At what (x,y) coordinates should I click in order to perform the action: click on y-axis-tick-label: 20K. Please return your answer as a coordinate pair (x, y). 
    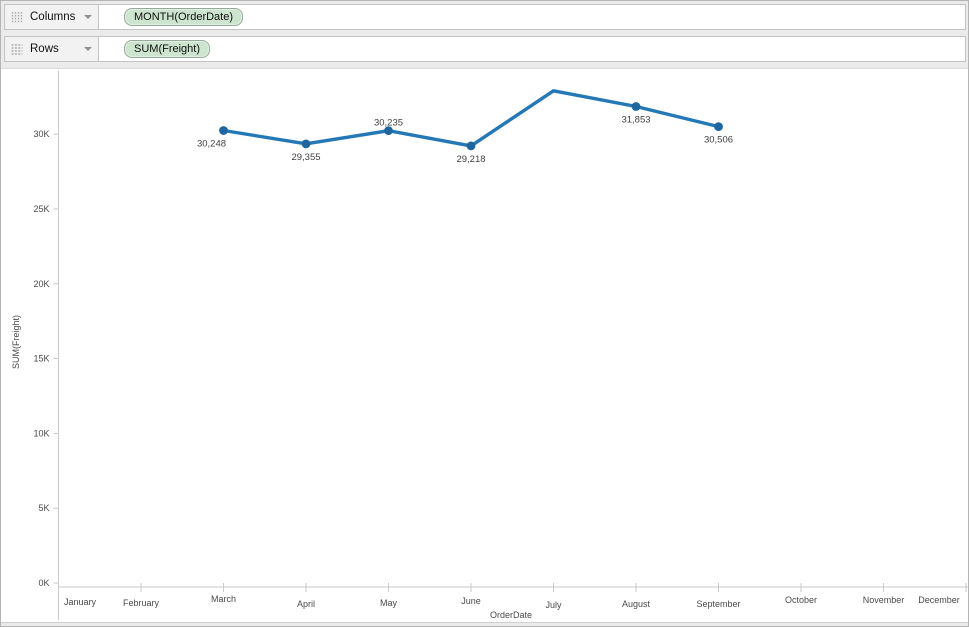
    Looking at the image, I should click on (41, 284).